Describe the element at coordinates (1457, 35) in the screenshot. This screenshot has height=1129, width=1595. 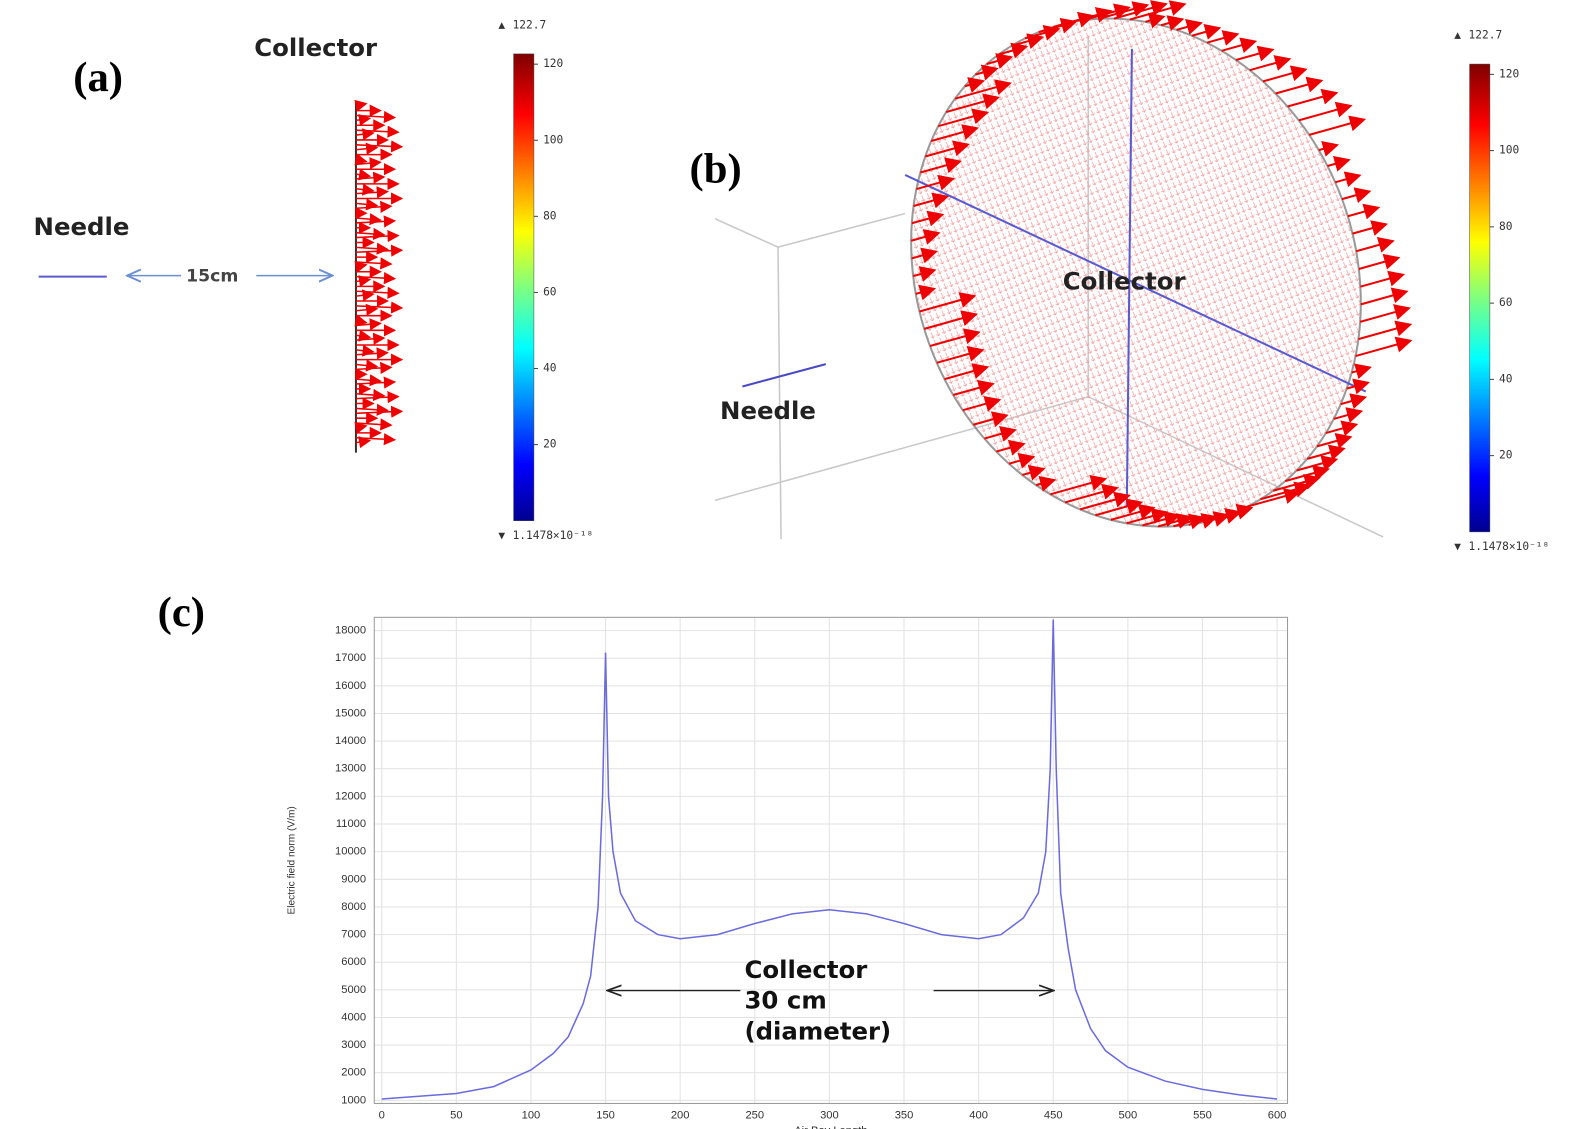
I see `colorbar-marker: ▲` at that location.